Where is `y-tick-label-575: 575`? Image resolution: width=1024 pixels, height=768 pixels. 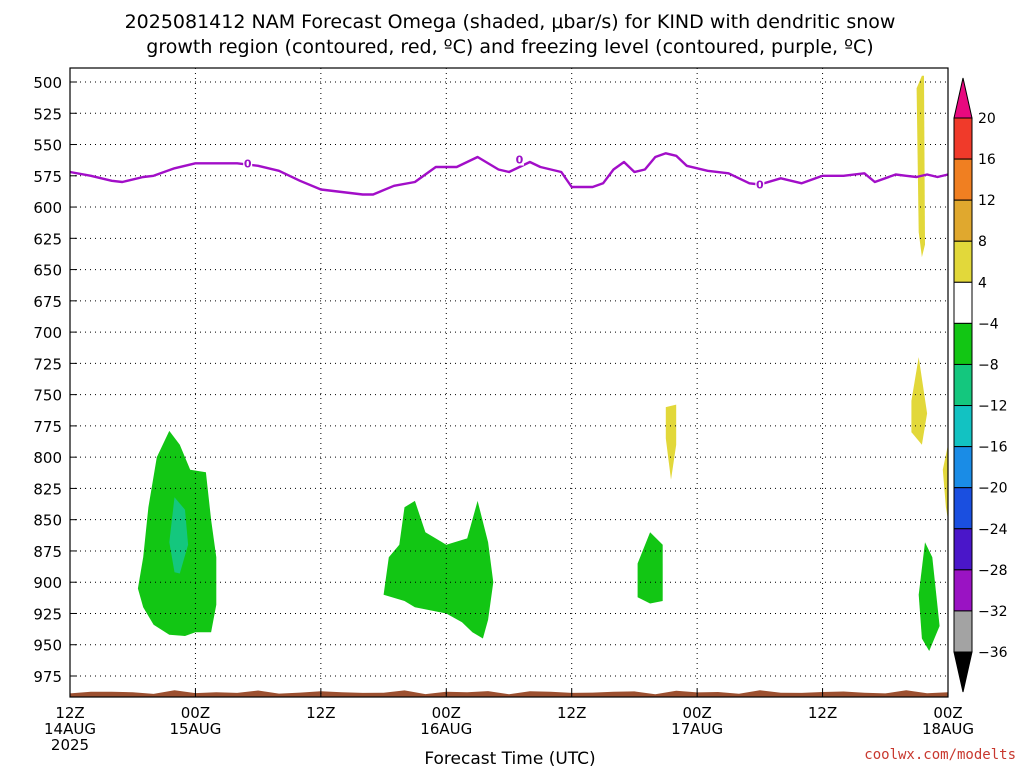
y-tick-label-575: 575 is located at coordinates (47, 177).